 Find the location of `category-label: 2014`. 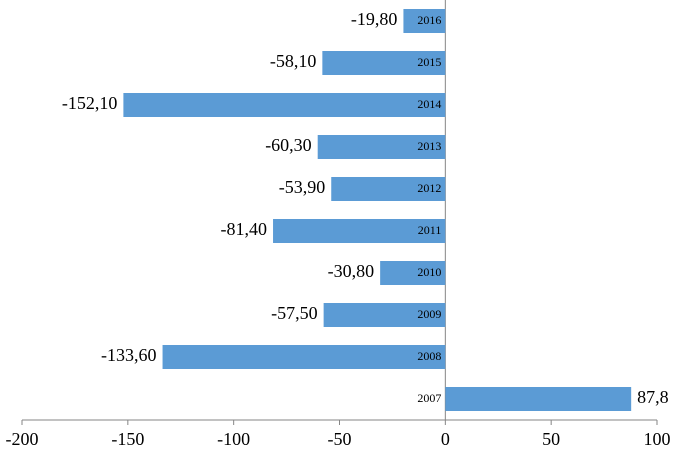

category-label: 2014 is located at coordinates (429, 104).